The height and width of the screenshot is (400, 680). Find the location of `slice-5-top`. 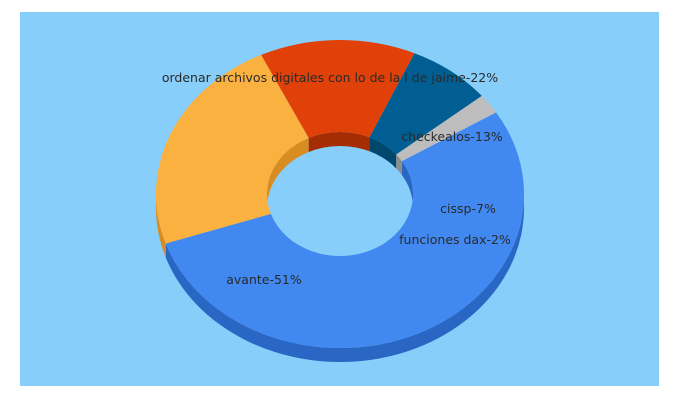

slice-5-top is located at coordinates (446, 128).